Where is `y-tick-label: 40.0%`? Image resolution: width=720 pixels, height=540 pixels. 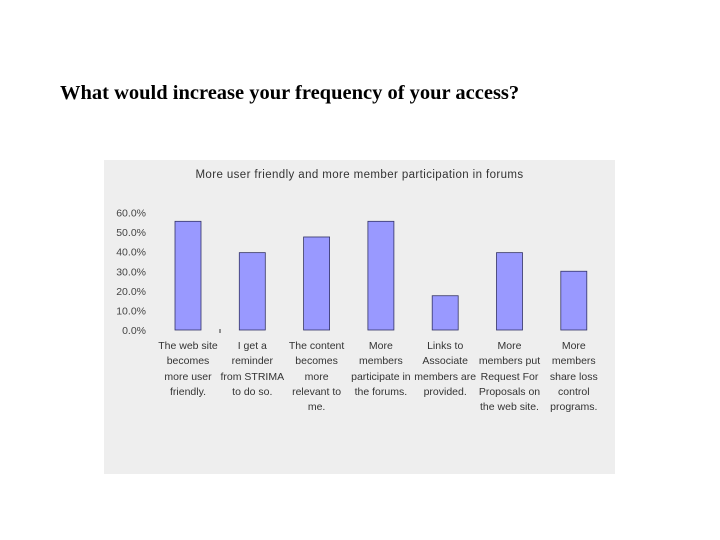
y-tick-label: 40.0% is located at coordinates (131, 253).